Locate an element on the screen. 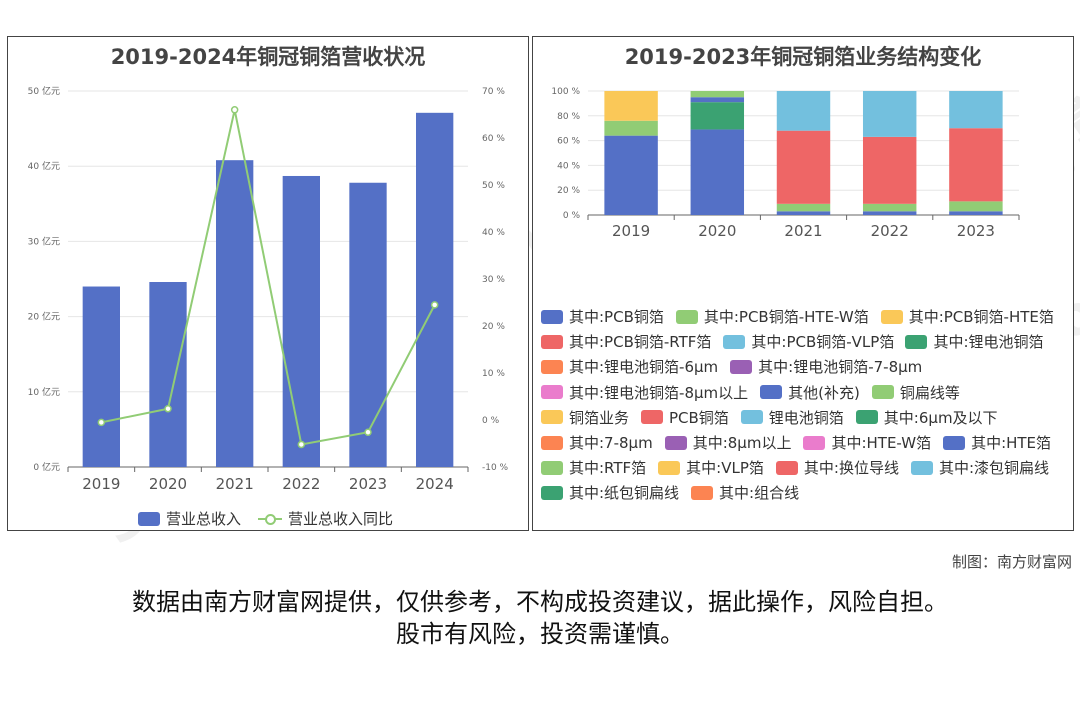 The width and height of the screenshot is (1080, 720). legend-item: 其中:RTF箔 is located at coordinates (593, 467).